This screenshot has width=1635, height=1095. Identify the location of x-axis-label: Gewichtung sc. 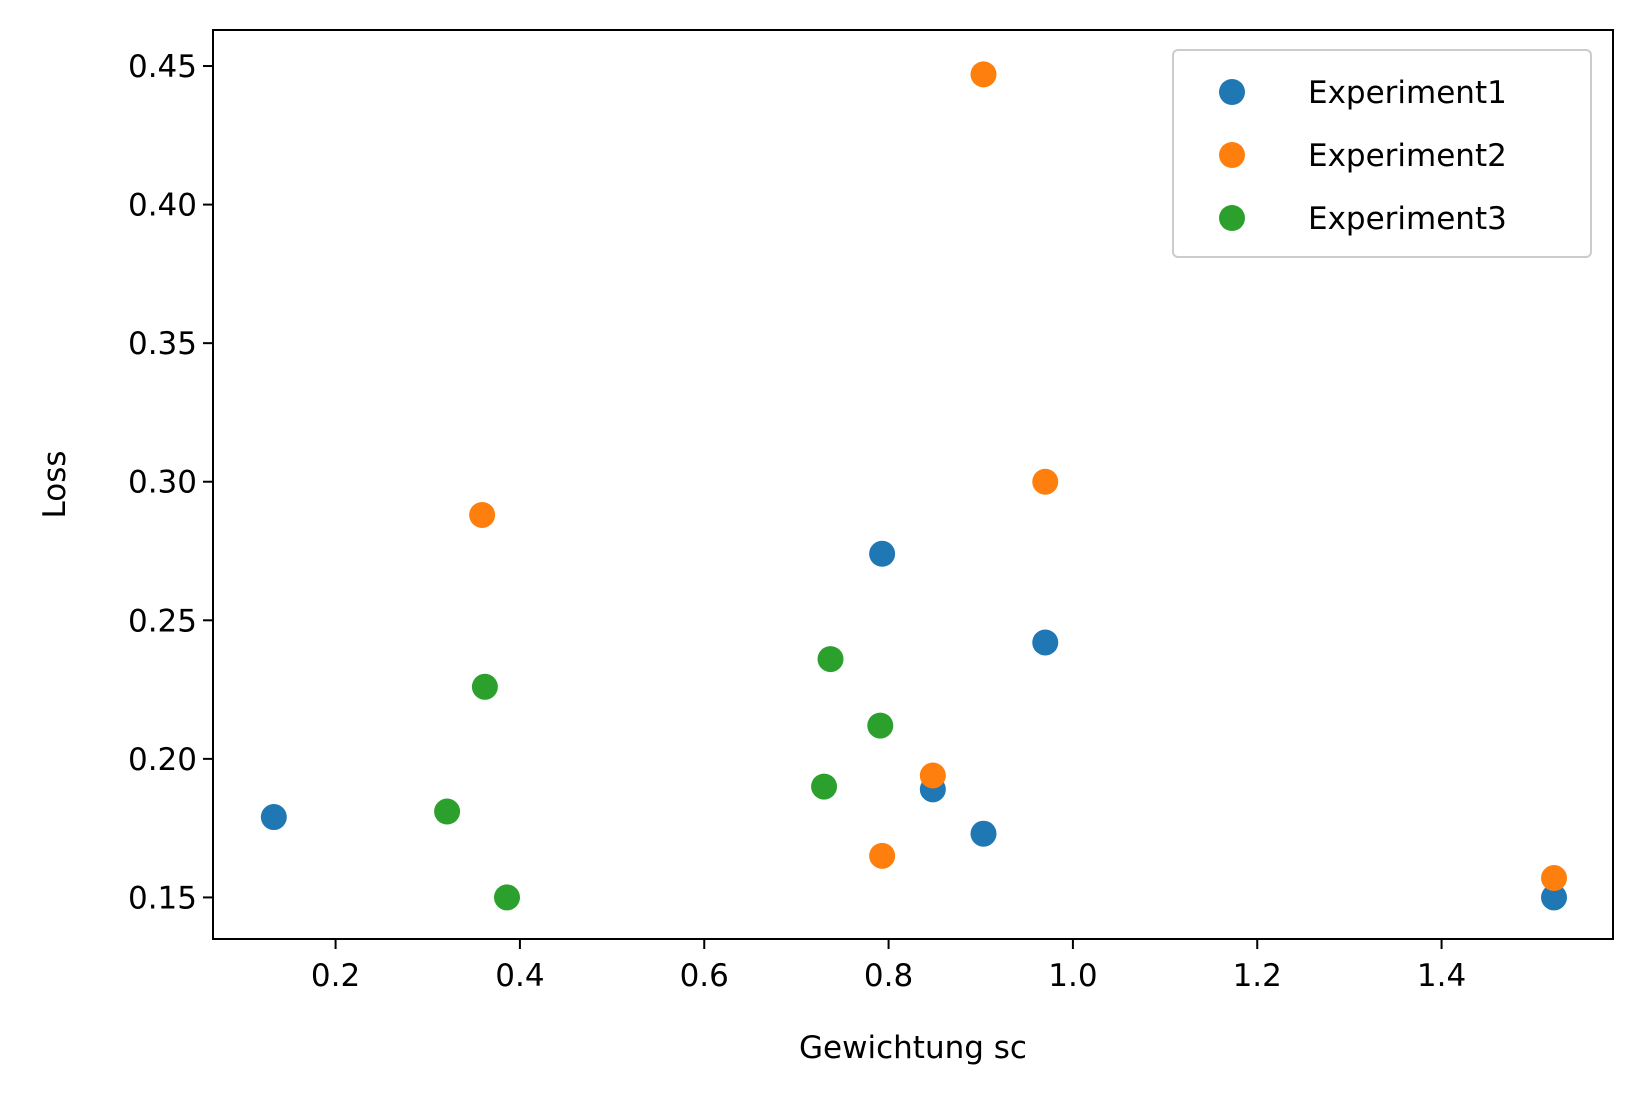
(913, 1048).